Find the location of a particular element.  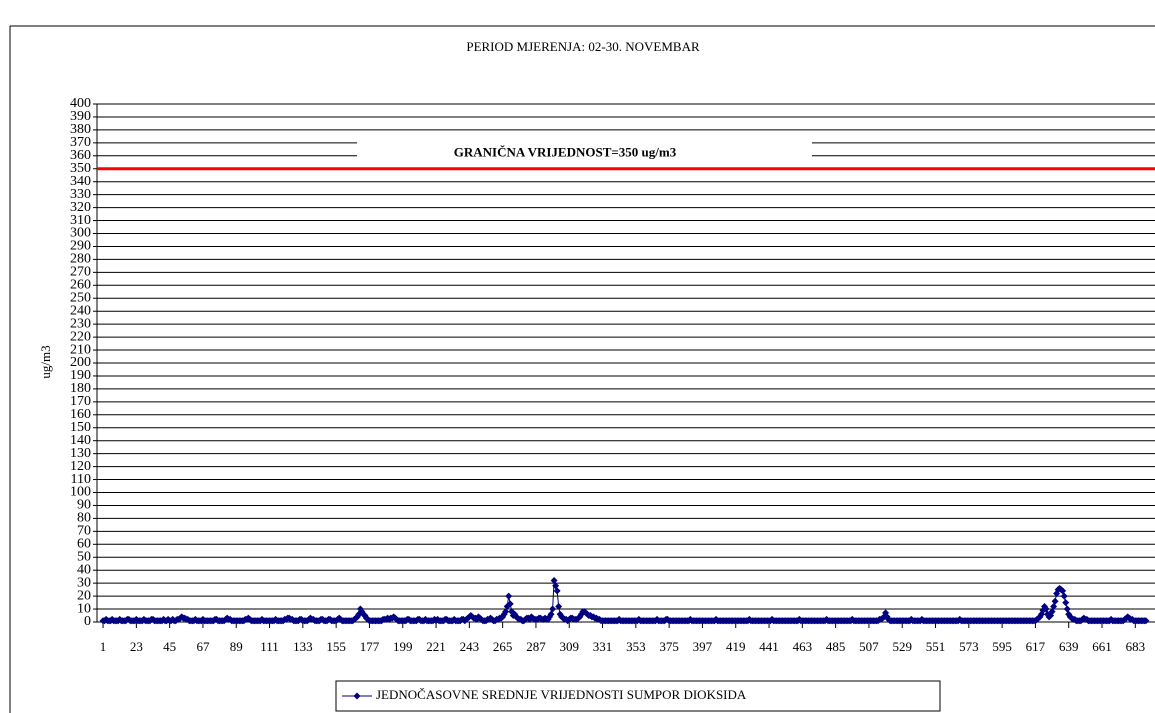

y-tick-label: 70 is located at coordinates (84, 531).